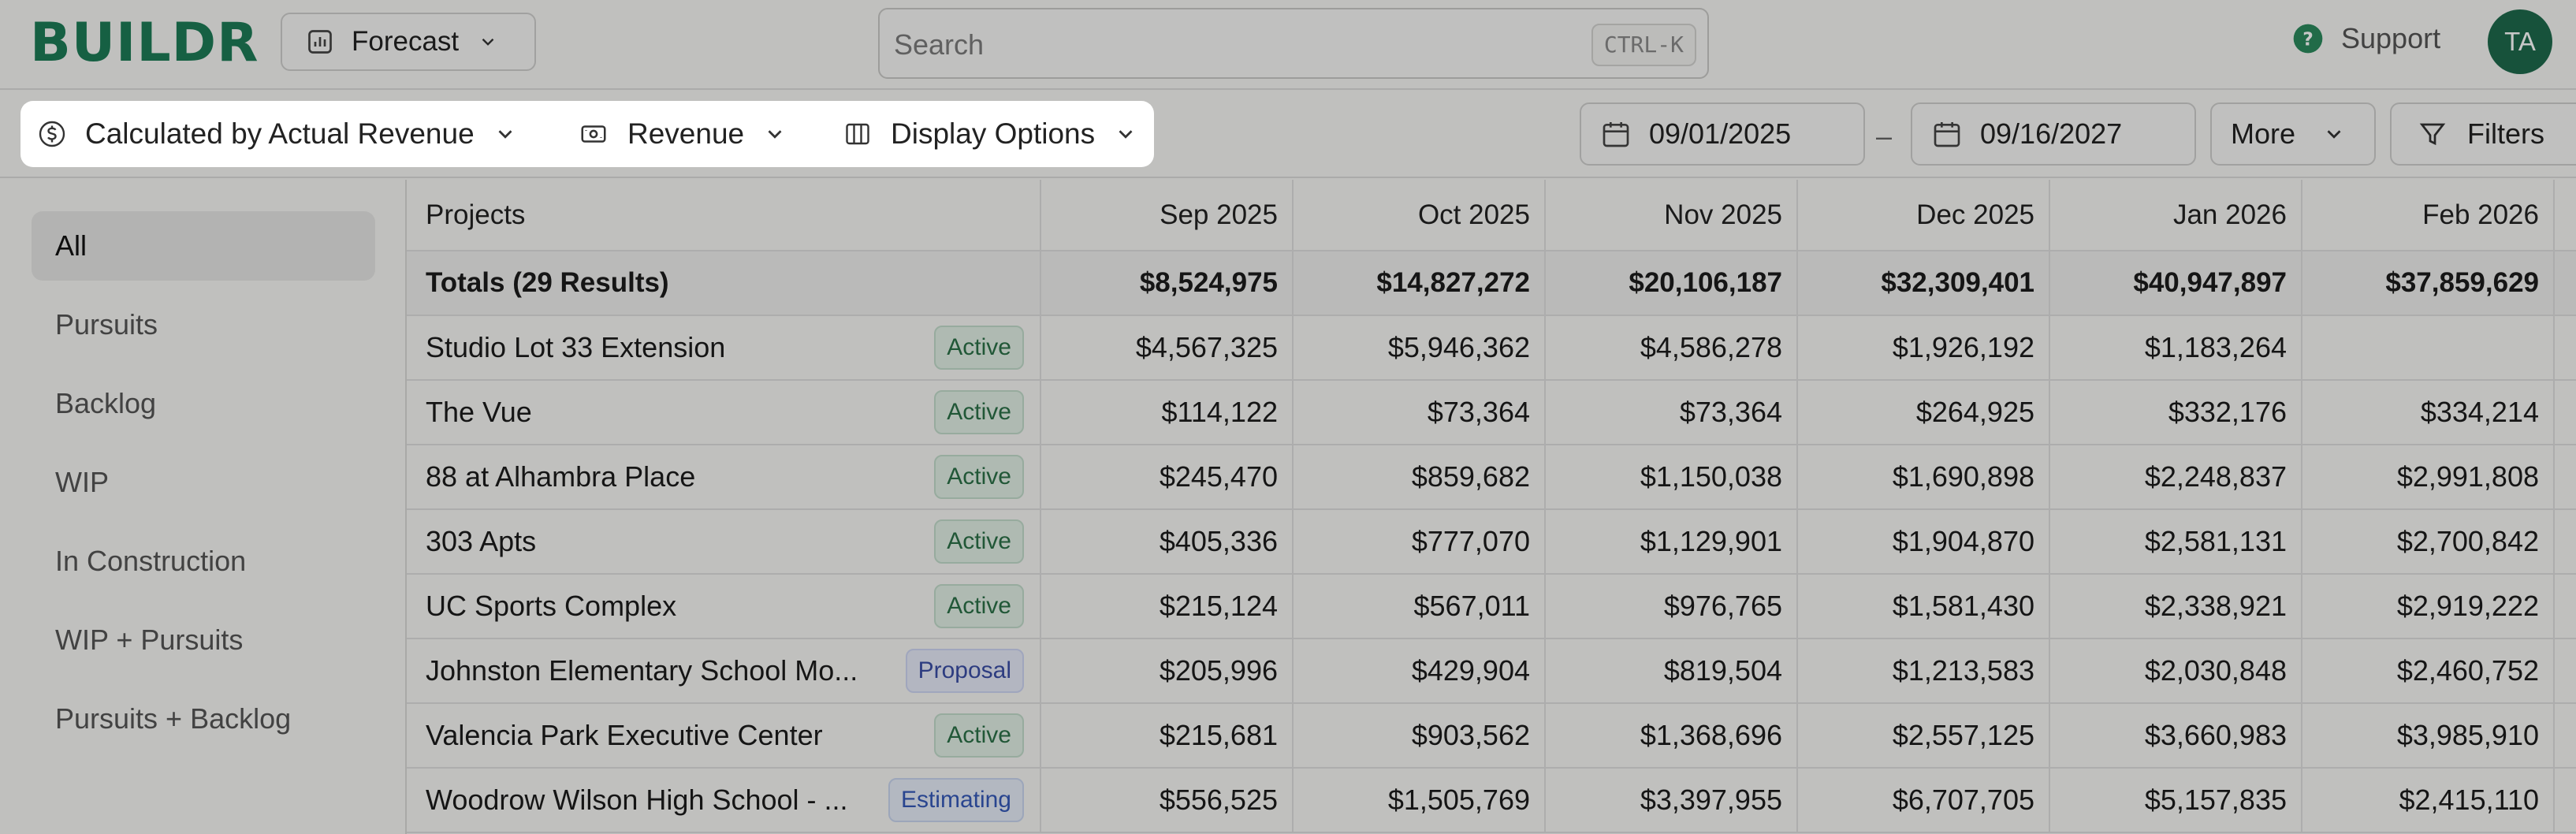 The width and height of the screenshot is (2576, 834). I want to click on revenue-cell: $1,150,038, so click(1671, 478).